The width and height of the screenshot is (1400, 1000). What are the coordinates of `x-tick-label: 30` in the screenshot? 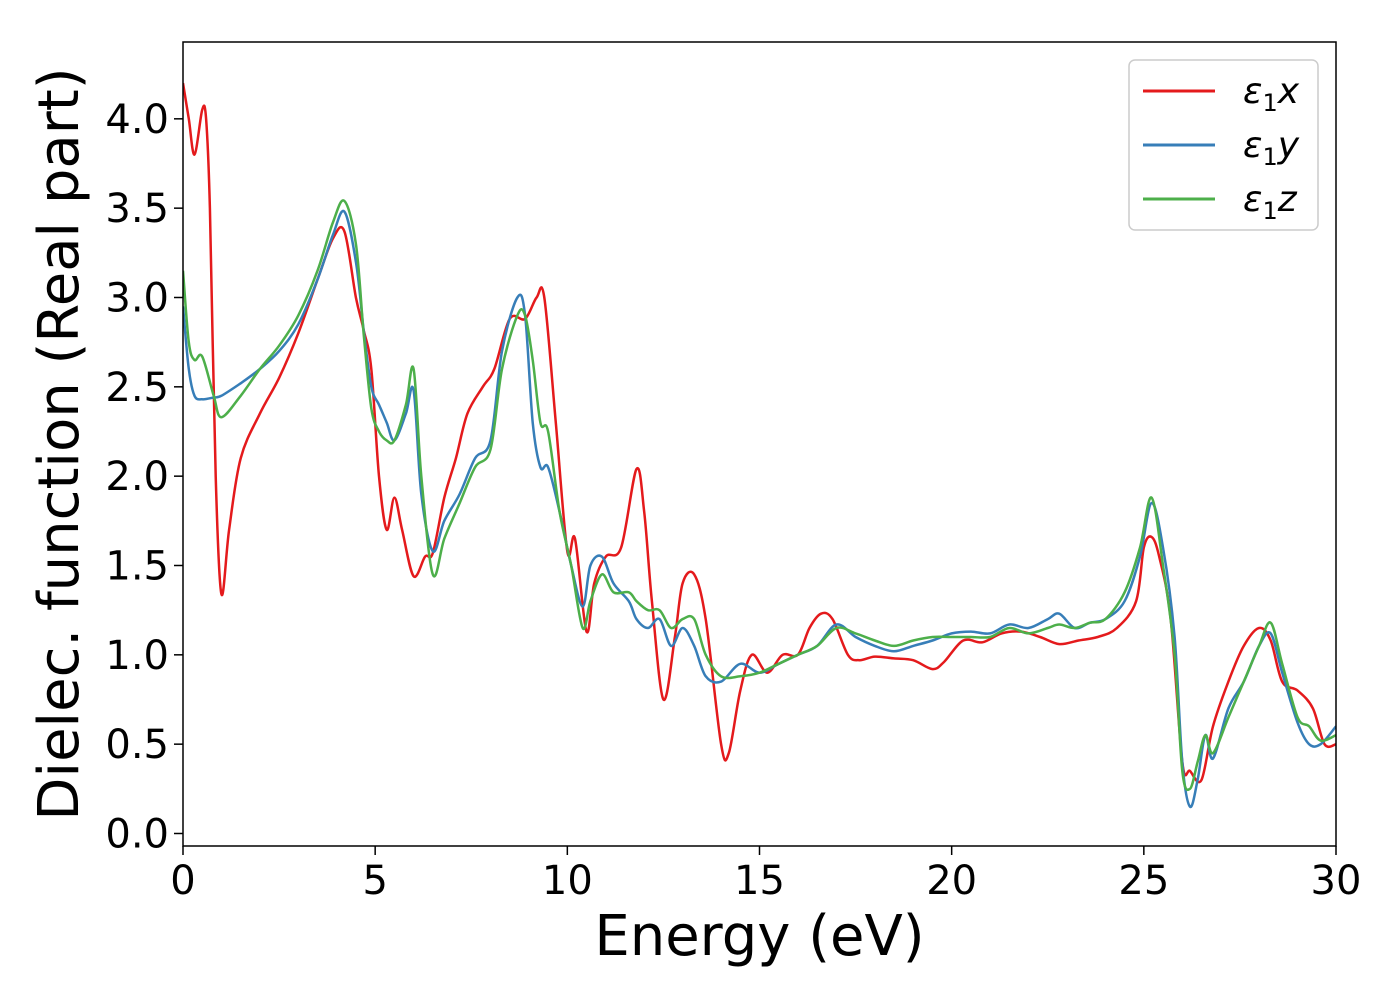 It's located at (1336, 881).